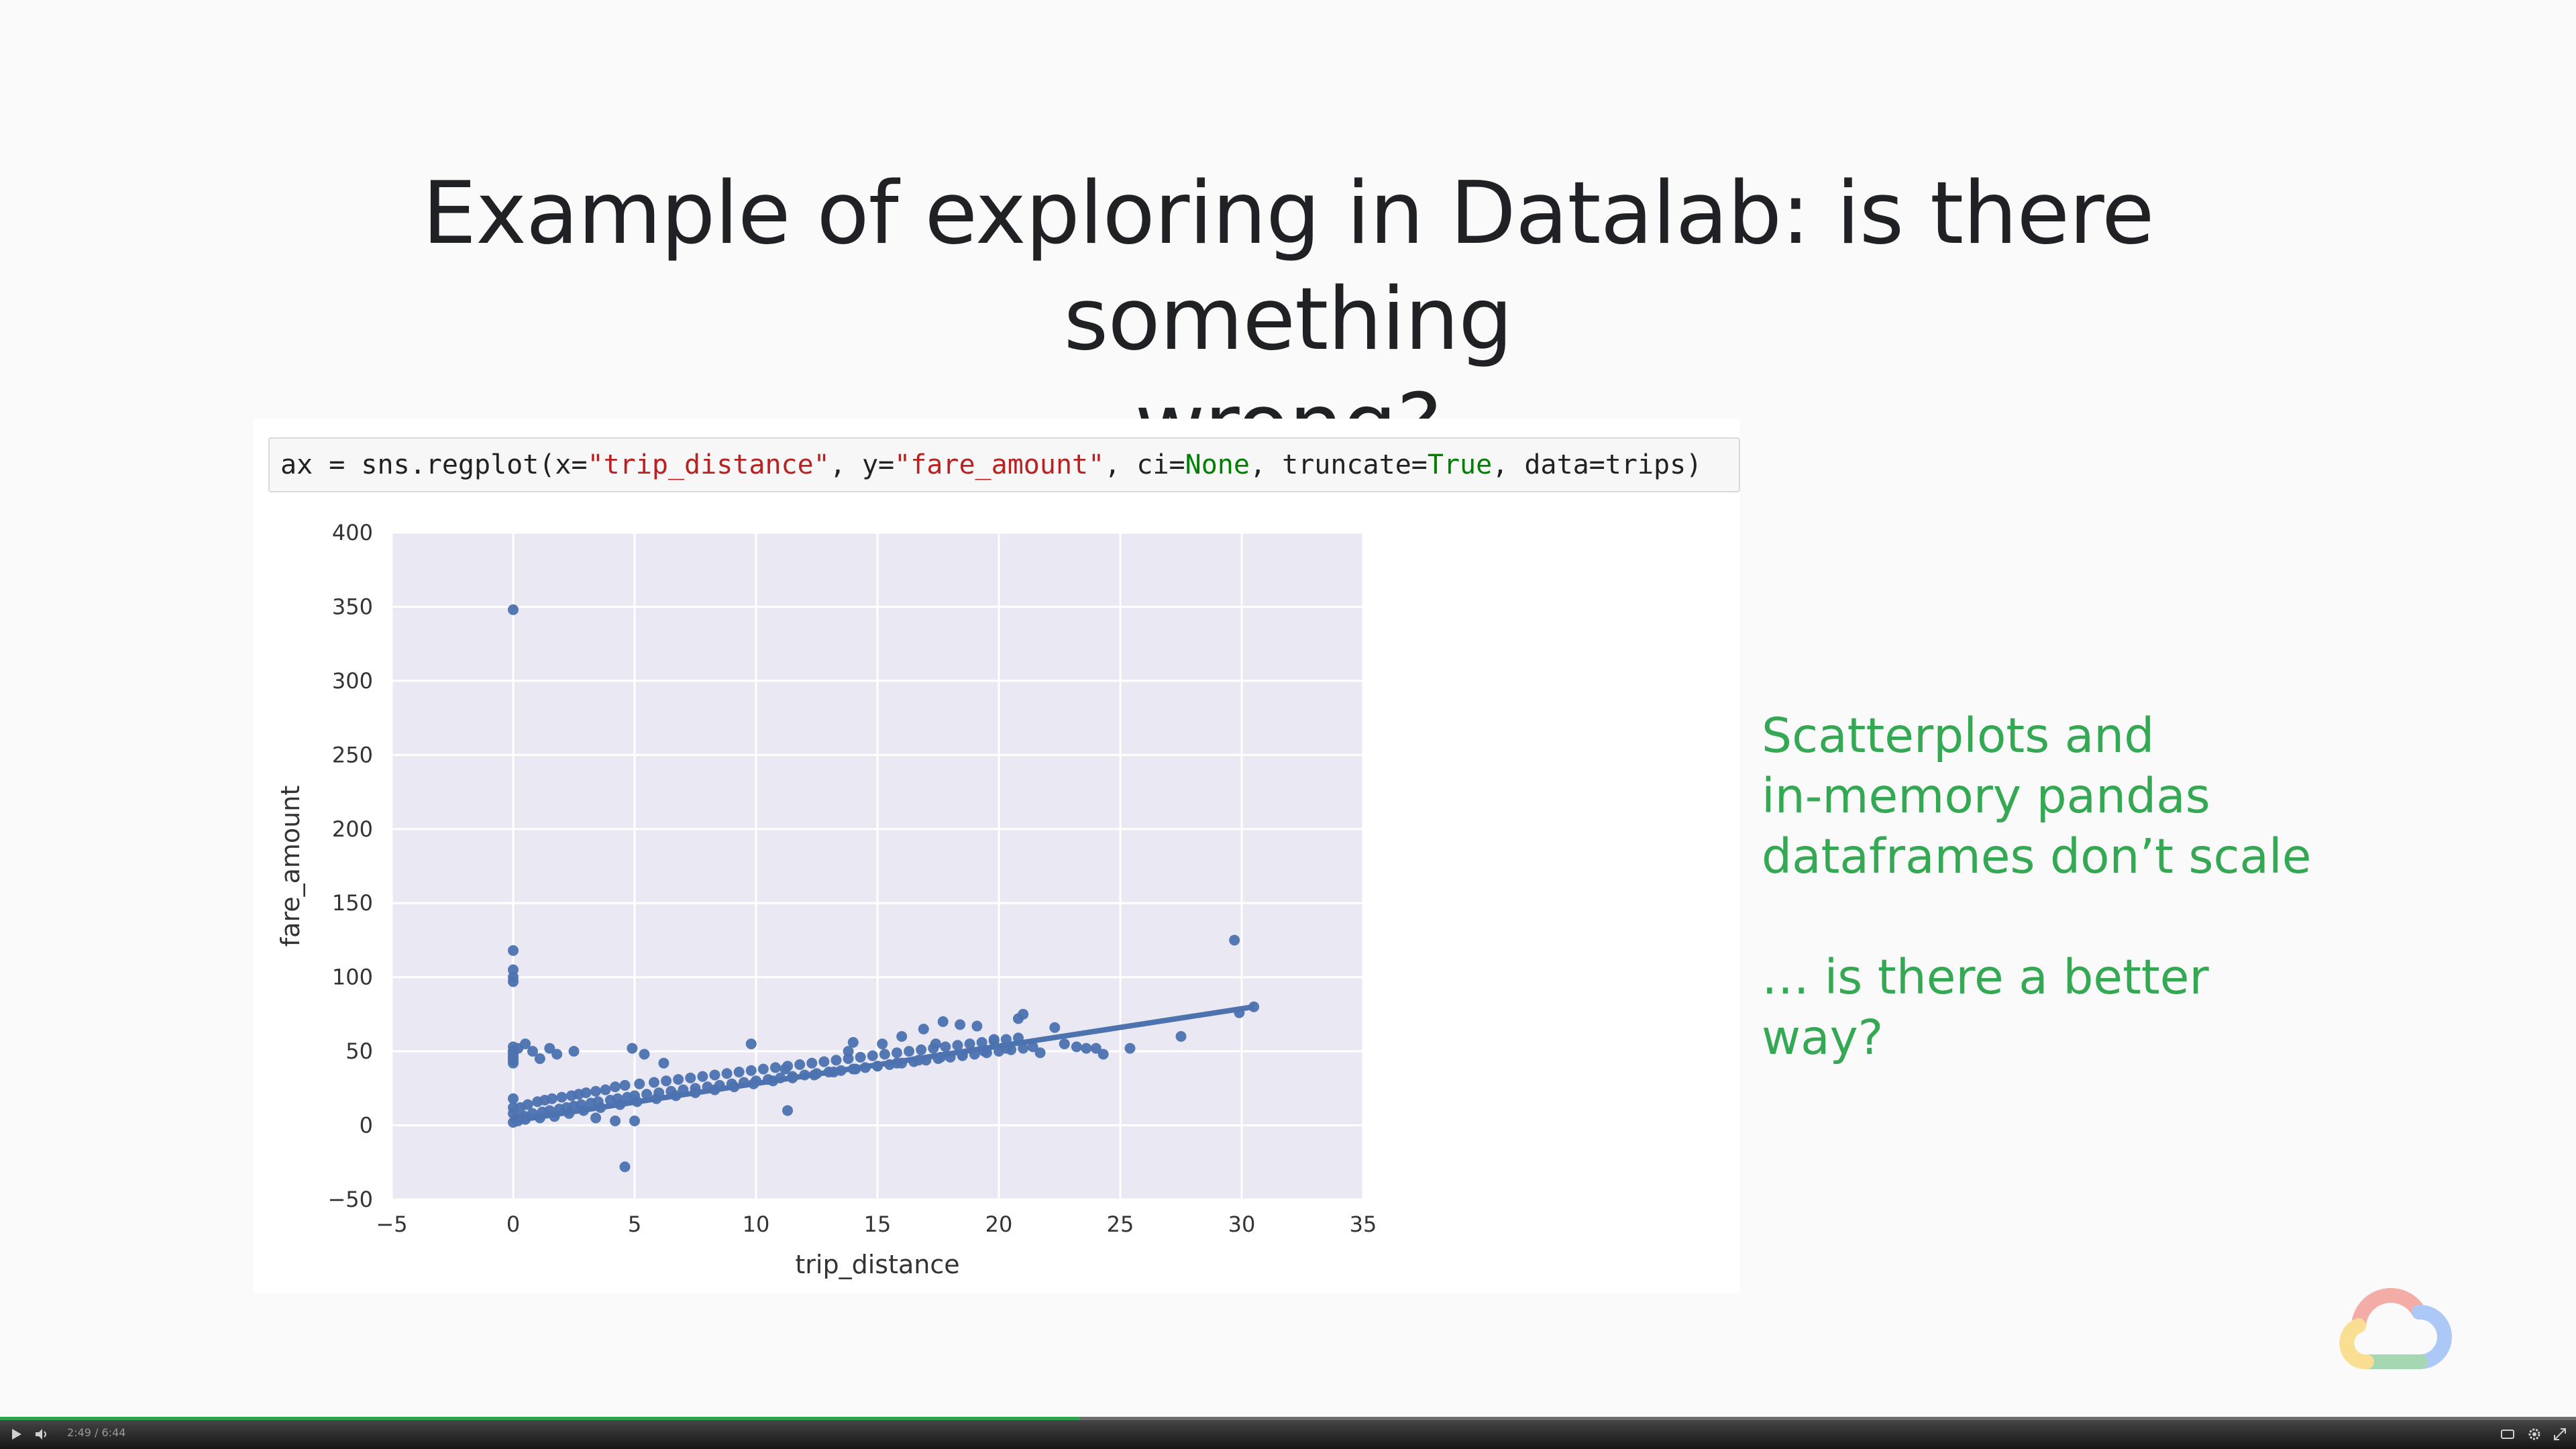 This screenshot has height=1449, width=2576. What do you see at coordinates (352, 829) in the screenshot?
I see `y-tick-label: 200` at bounding box center [352, 829].